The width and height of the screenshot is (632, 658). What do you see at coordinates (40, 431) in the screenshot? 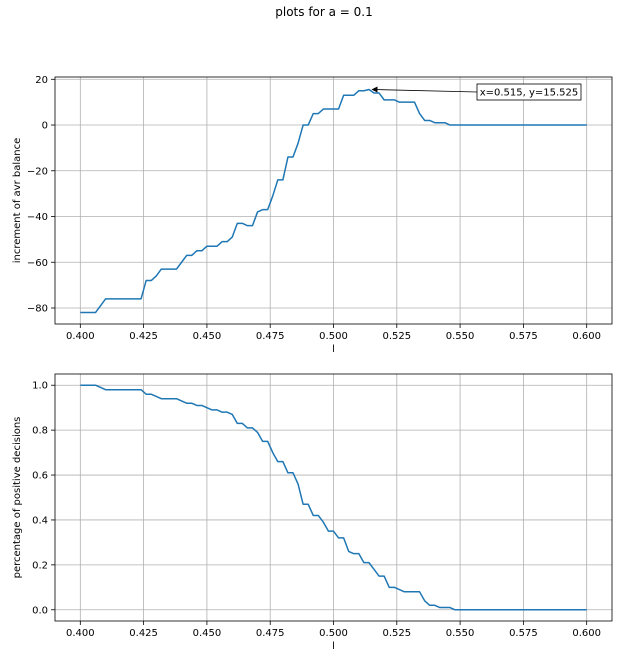
I see `y-tick-label: 0.8` at bounding box center [40, 431].